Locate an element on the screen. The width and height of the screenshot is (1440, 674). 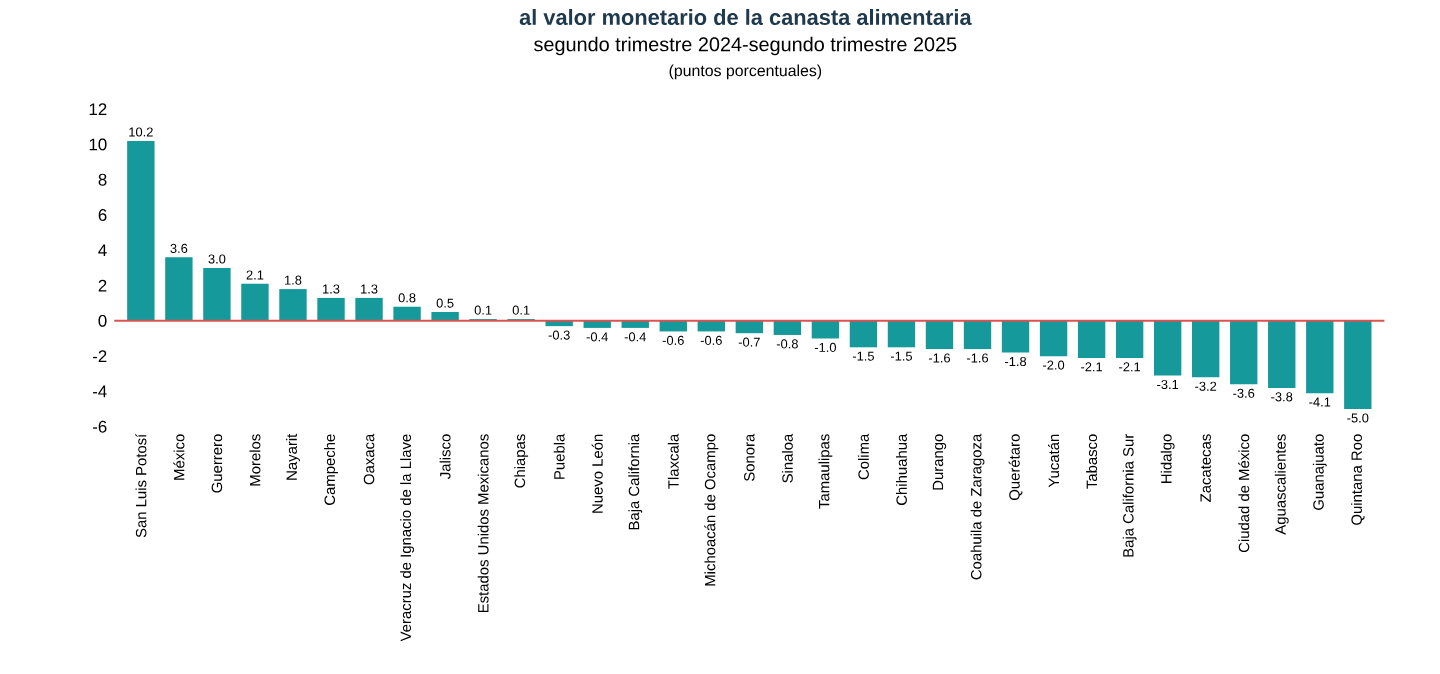
y-tick-label: 6 is located at coordinates (102, 214).